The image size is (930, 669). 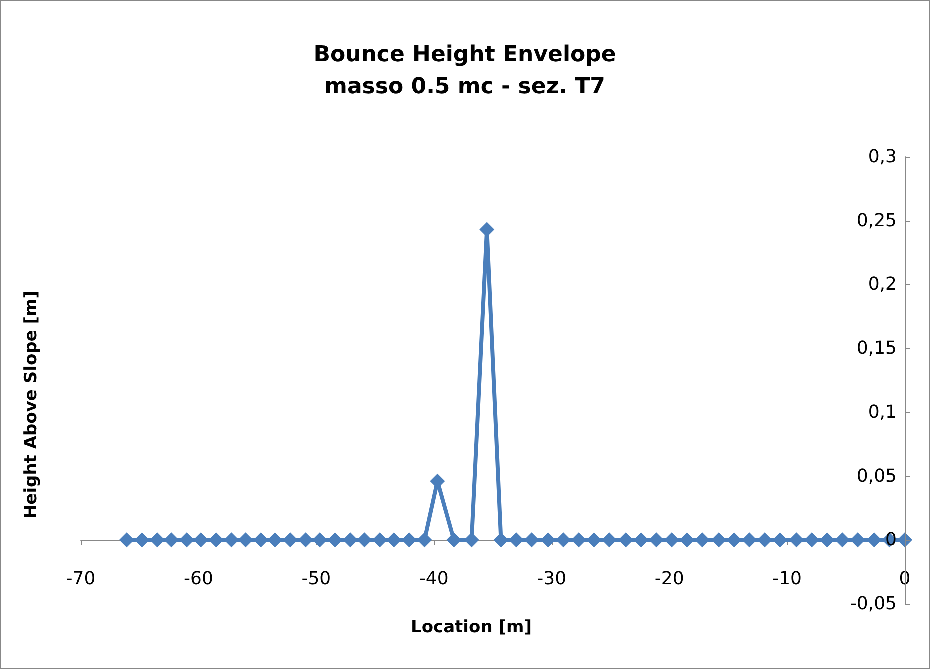 I want to click on x-tick-label: -60, so click(x=199, y=579).